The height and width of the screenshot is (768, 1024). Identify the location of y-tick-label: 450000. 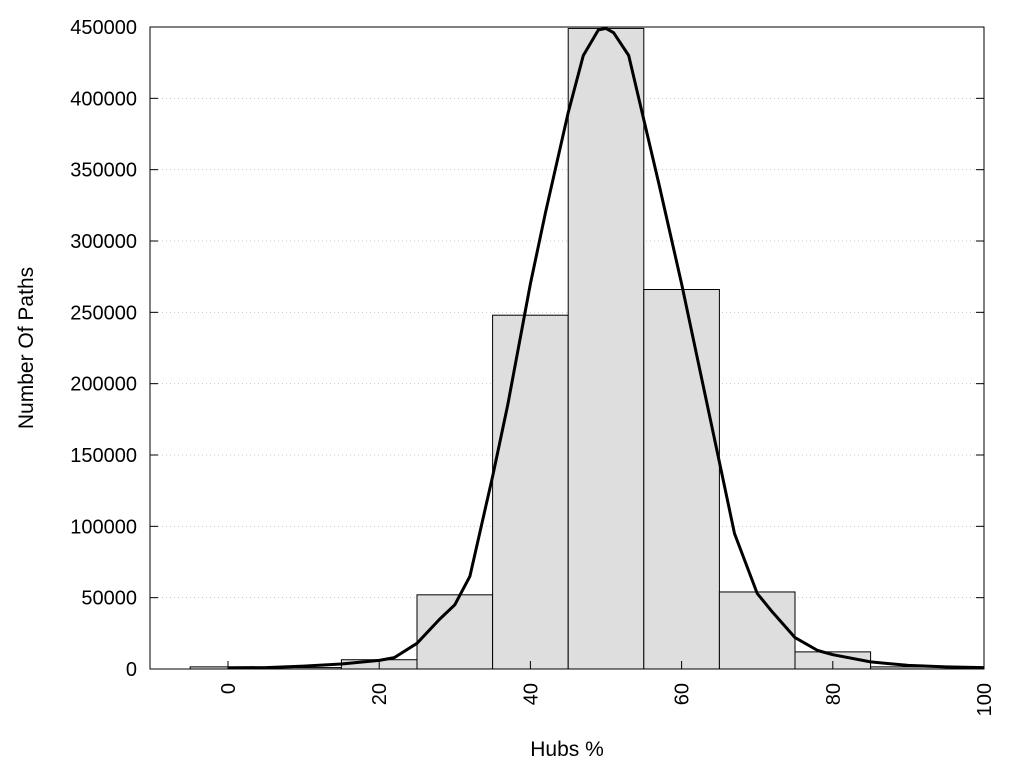
(103, 28).